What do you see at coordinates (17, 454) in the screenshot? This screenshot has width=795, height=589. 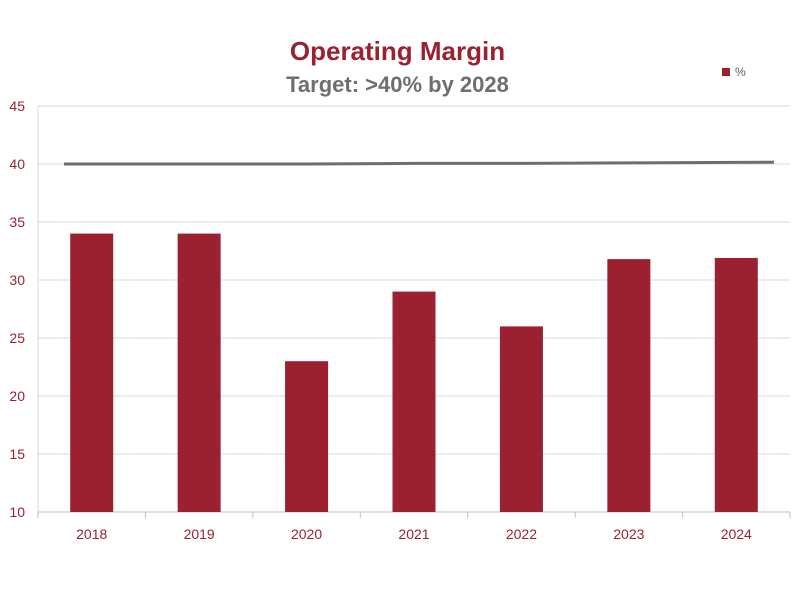 I see `y-tick-label: 15` at bounding box center [17, 454].